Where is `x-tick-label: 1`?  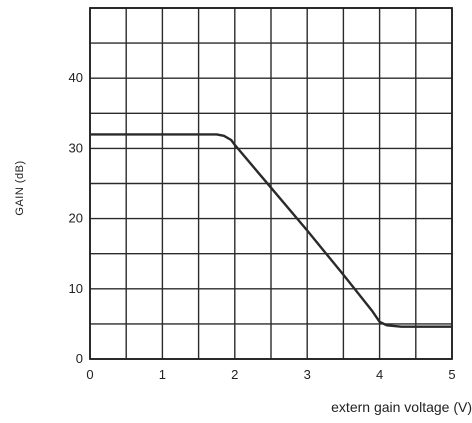
x-tick-label: 1 is located at coordinates (162, 374).